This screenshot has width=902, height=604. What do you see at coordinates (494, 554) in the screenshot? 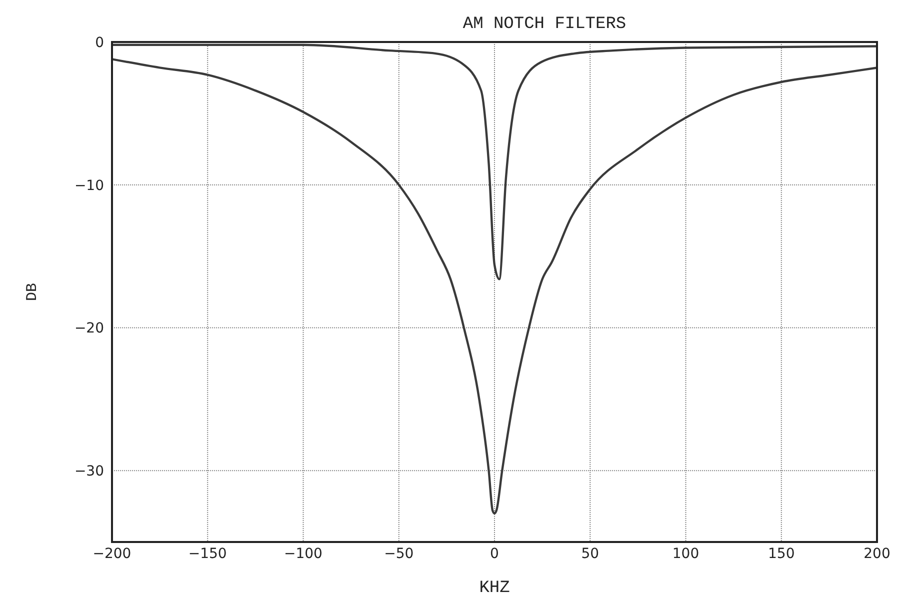
I see `x-tick-label: 0` at bounding box center [494, 554].